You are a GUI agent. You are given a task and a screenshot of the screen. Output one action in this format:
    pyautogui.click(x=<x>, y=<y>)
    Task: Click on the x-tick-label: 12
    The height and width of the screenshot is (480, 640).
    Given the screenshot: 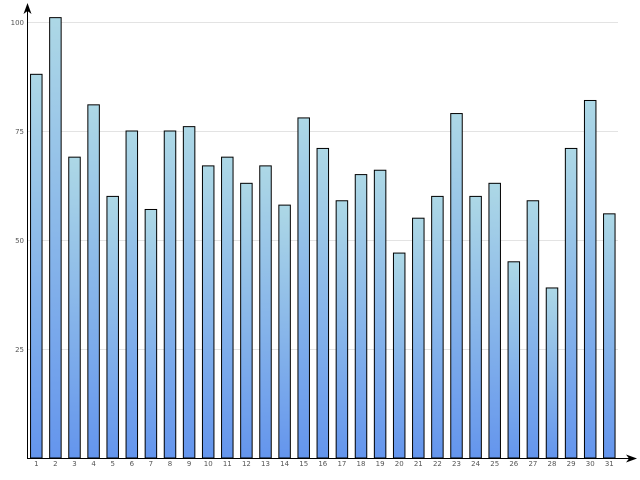 What is the action you would take?
    pyautogui.click(x=246, y=464)
    